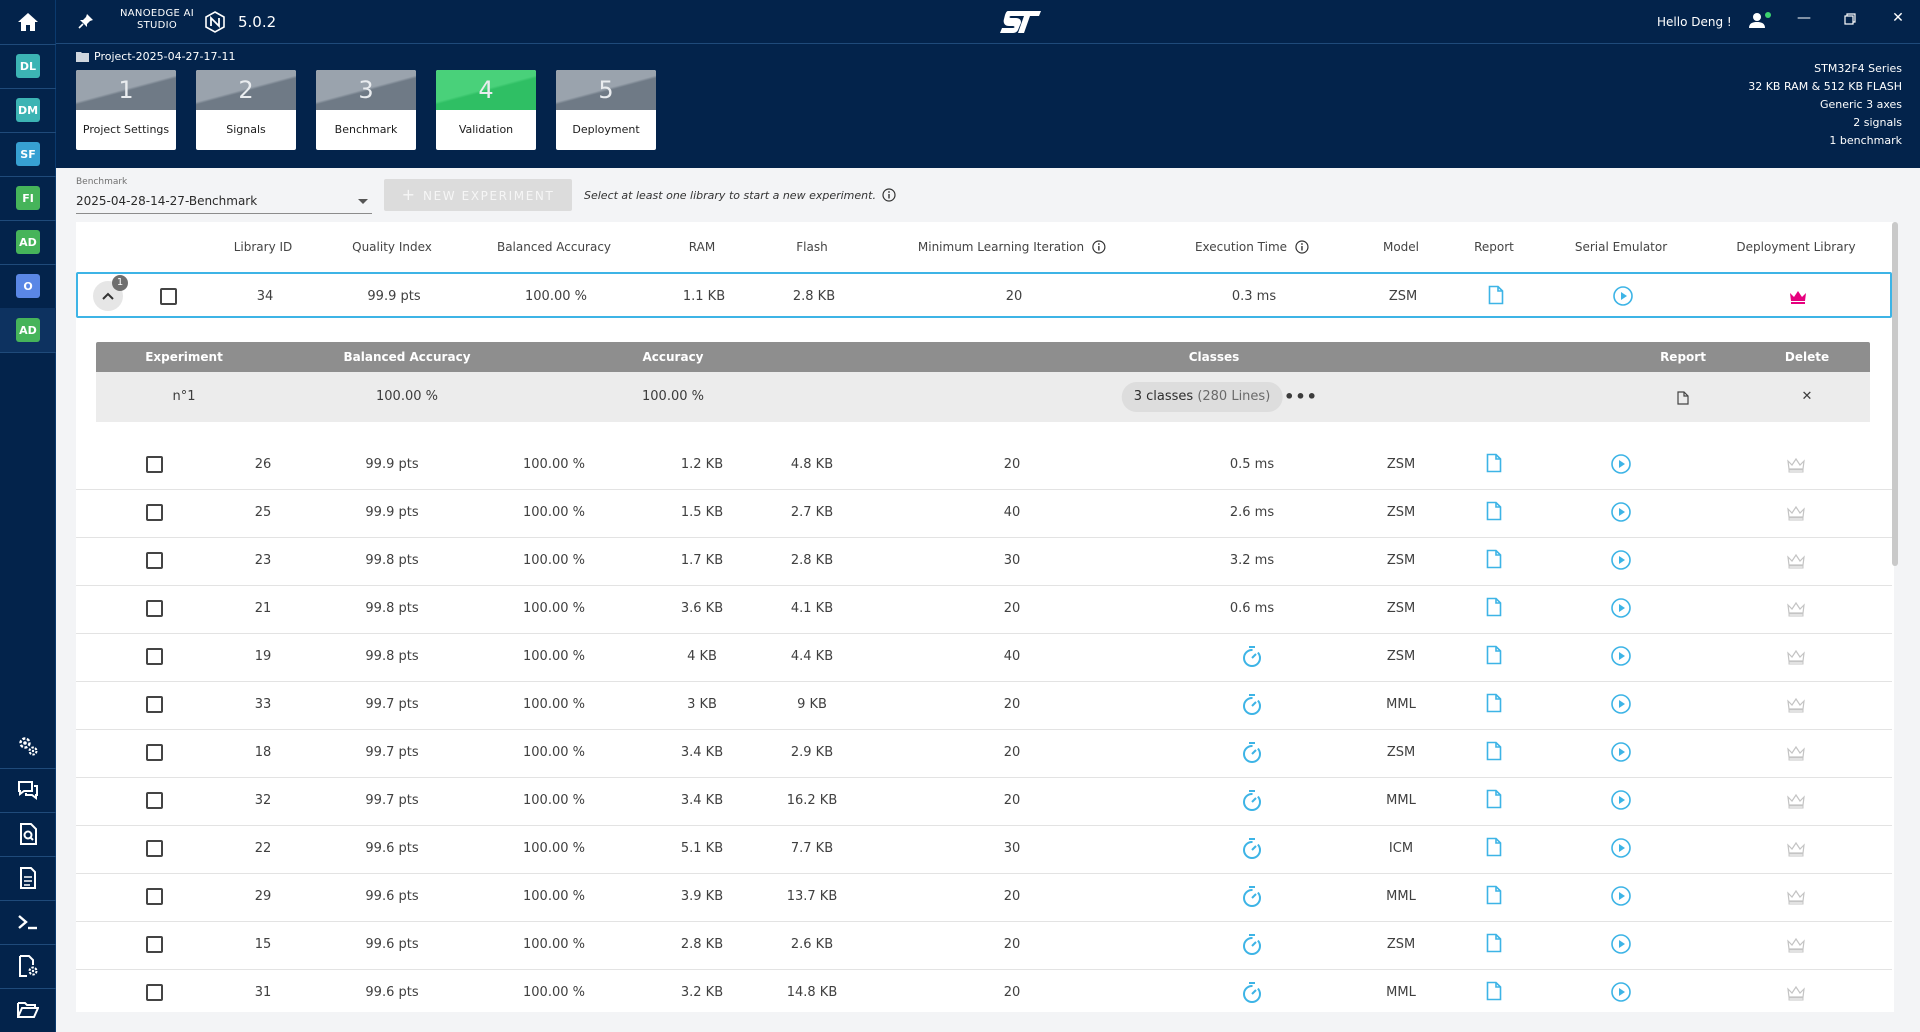 The height and width of the screenshot is (1032, 1920). Describe the element at coordinates (224, 202) in the screenshot. I see `benchmark-select: 2025-04-28-14-27-Benchmark` at that location.